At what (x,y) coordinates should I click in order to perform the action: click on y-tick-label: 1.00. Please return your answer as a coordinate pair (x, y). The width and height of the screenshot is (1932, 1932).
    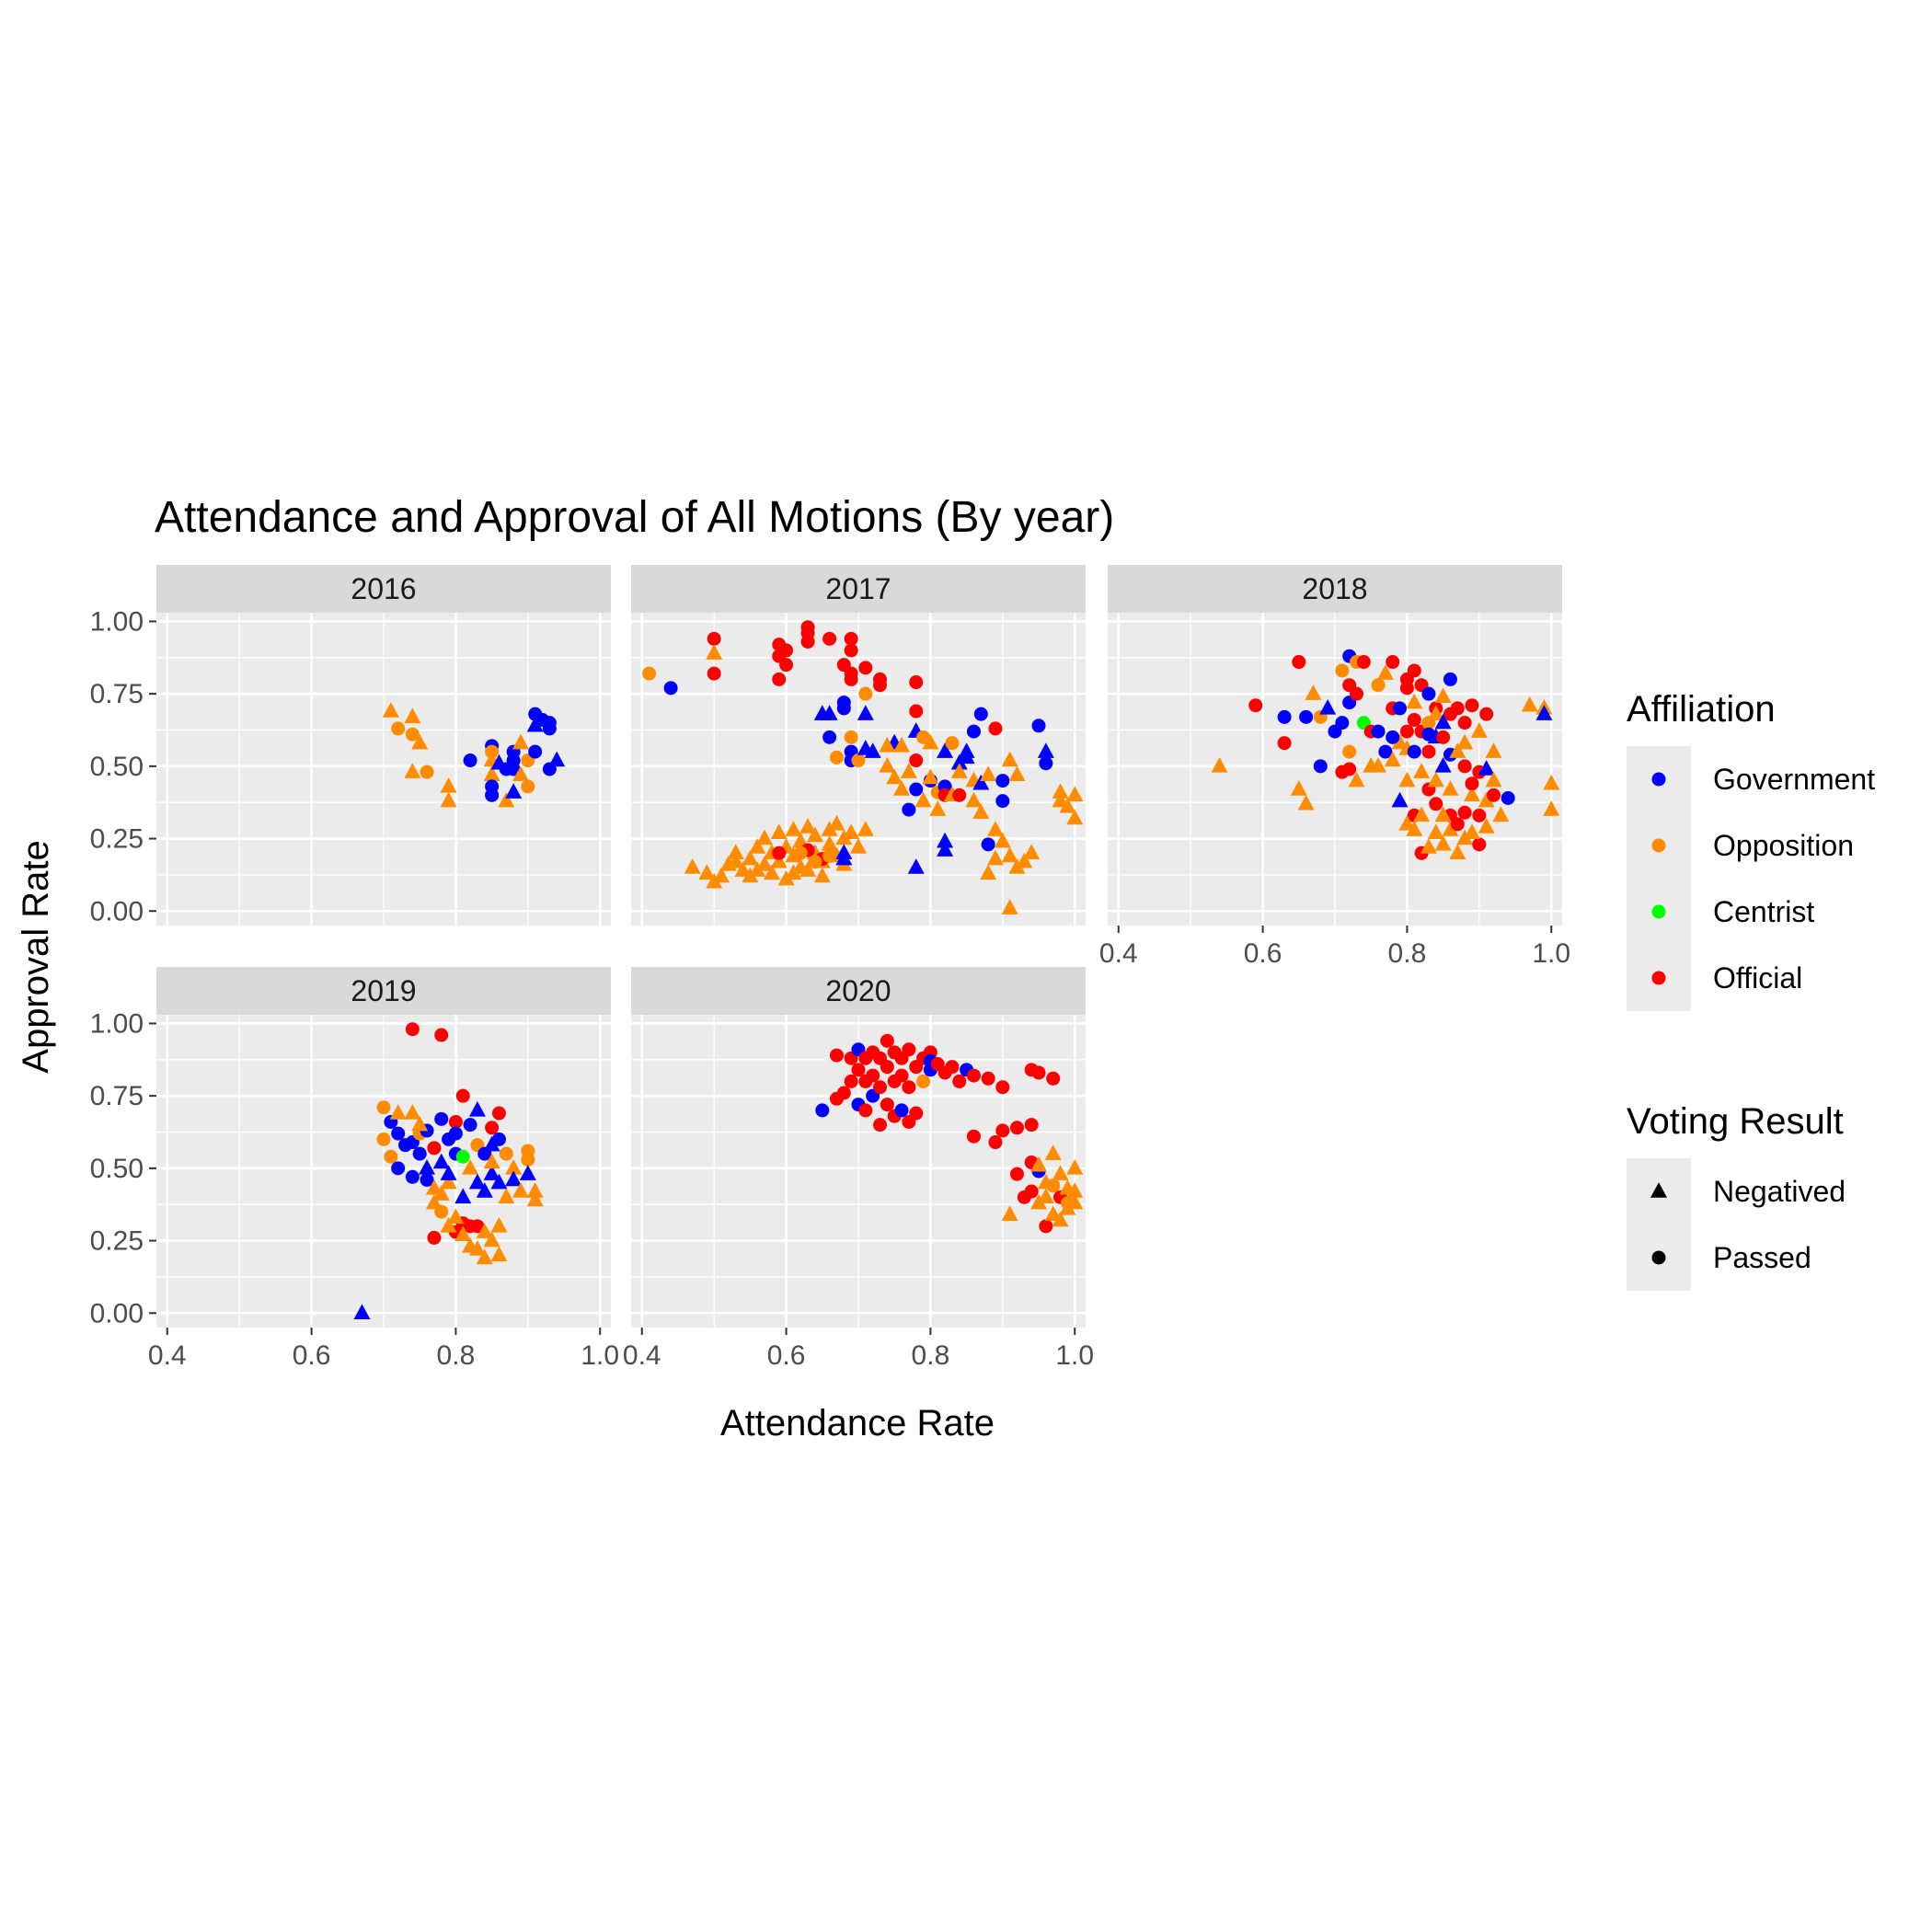
    Looking at the image, I should click on (117, 1023).